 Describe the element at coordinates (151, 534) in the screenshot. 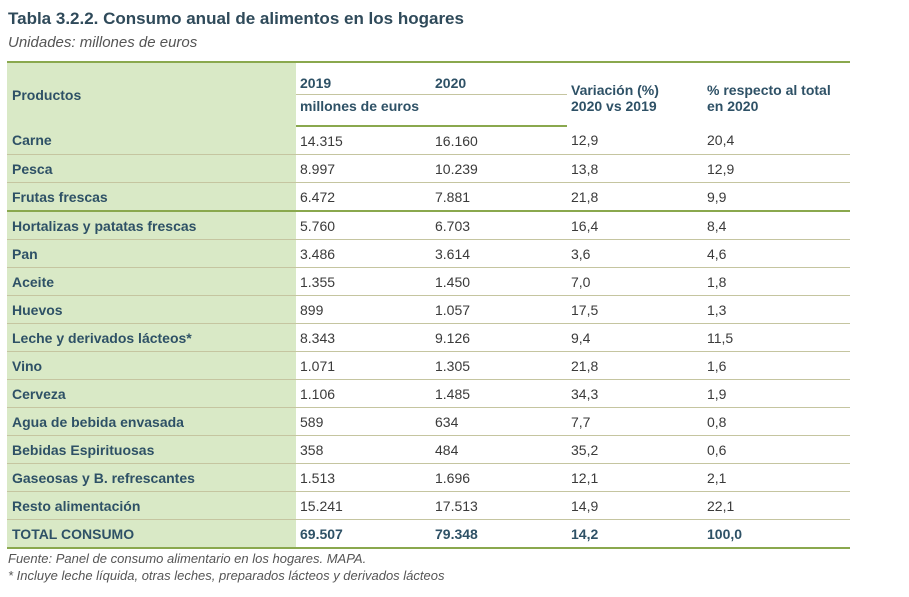

I see `product-name: TOTAL CONSUMO` at that location.